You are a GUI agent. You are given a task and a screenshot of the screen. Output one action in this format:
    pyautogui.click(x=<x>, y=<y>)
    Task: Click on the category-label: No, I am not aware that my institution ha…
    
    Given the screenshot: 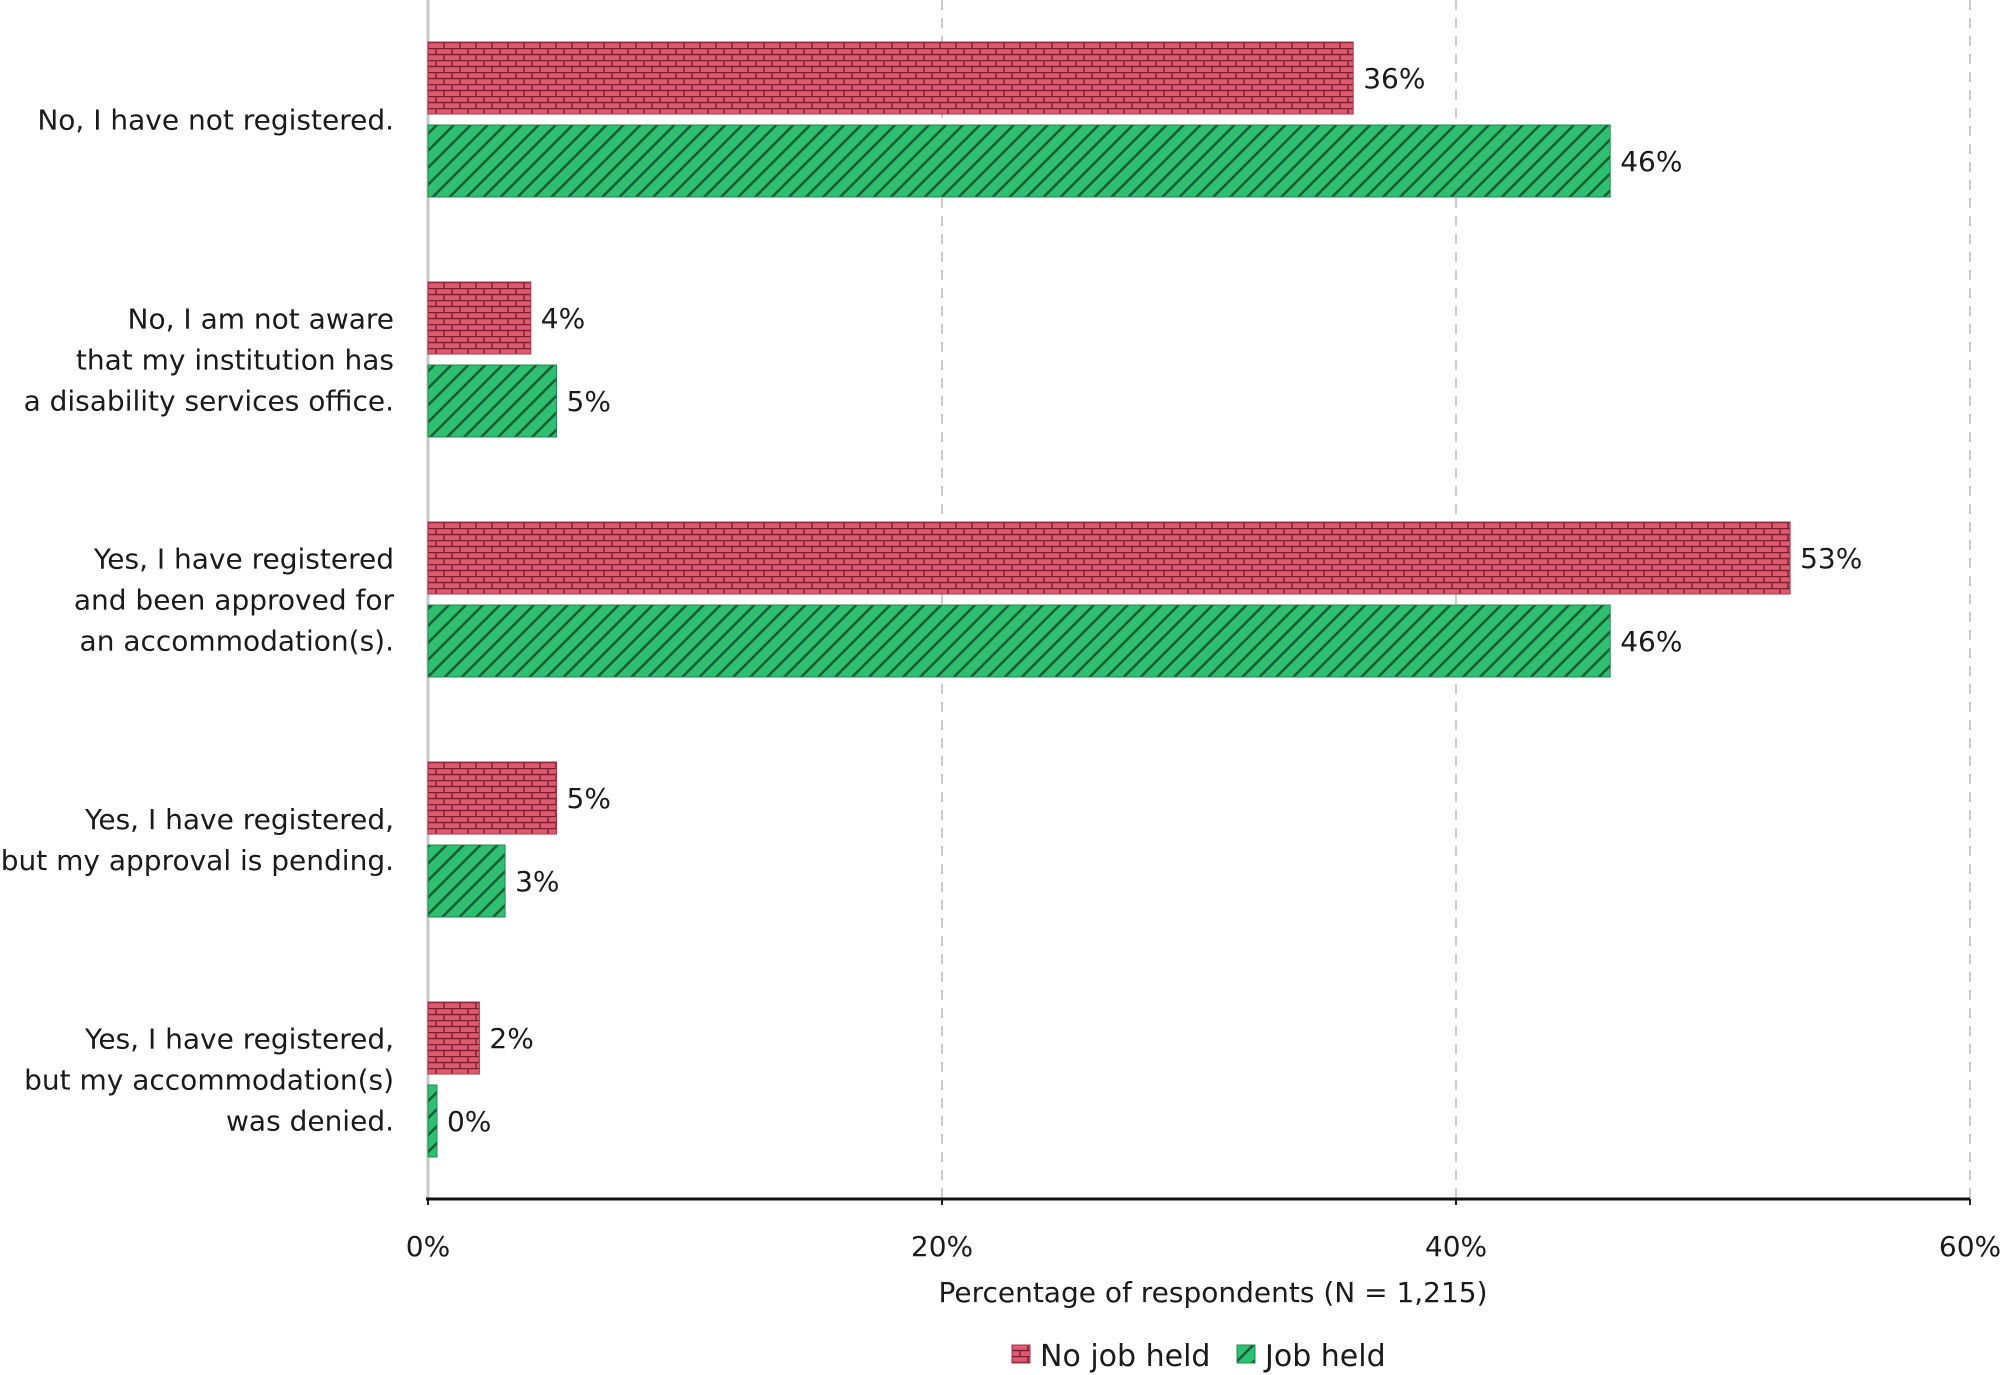 What is the action you would take?
    pyautogui.click(x=209, y=360)
    